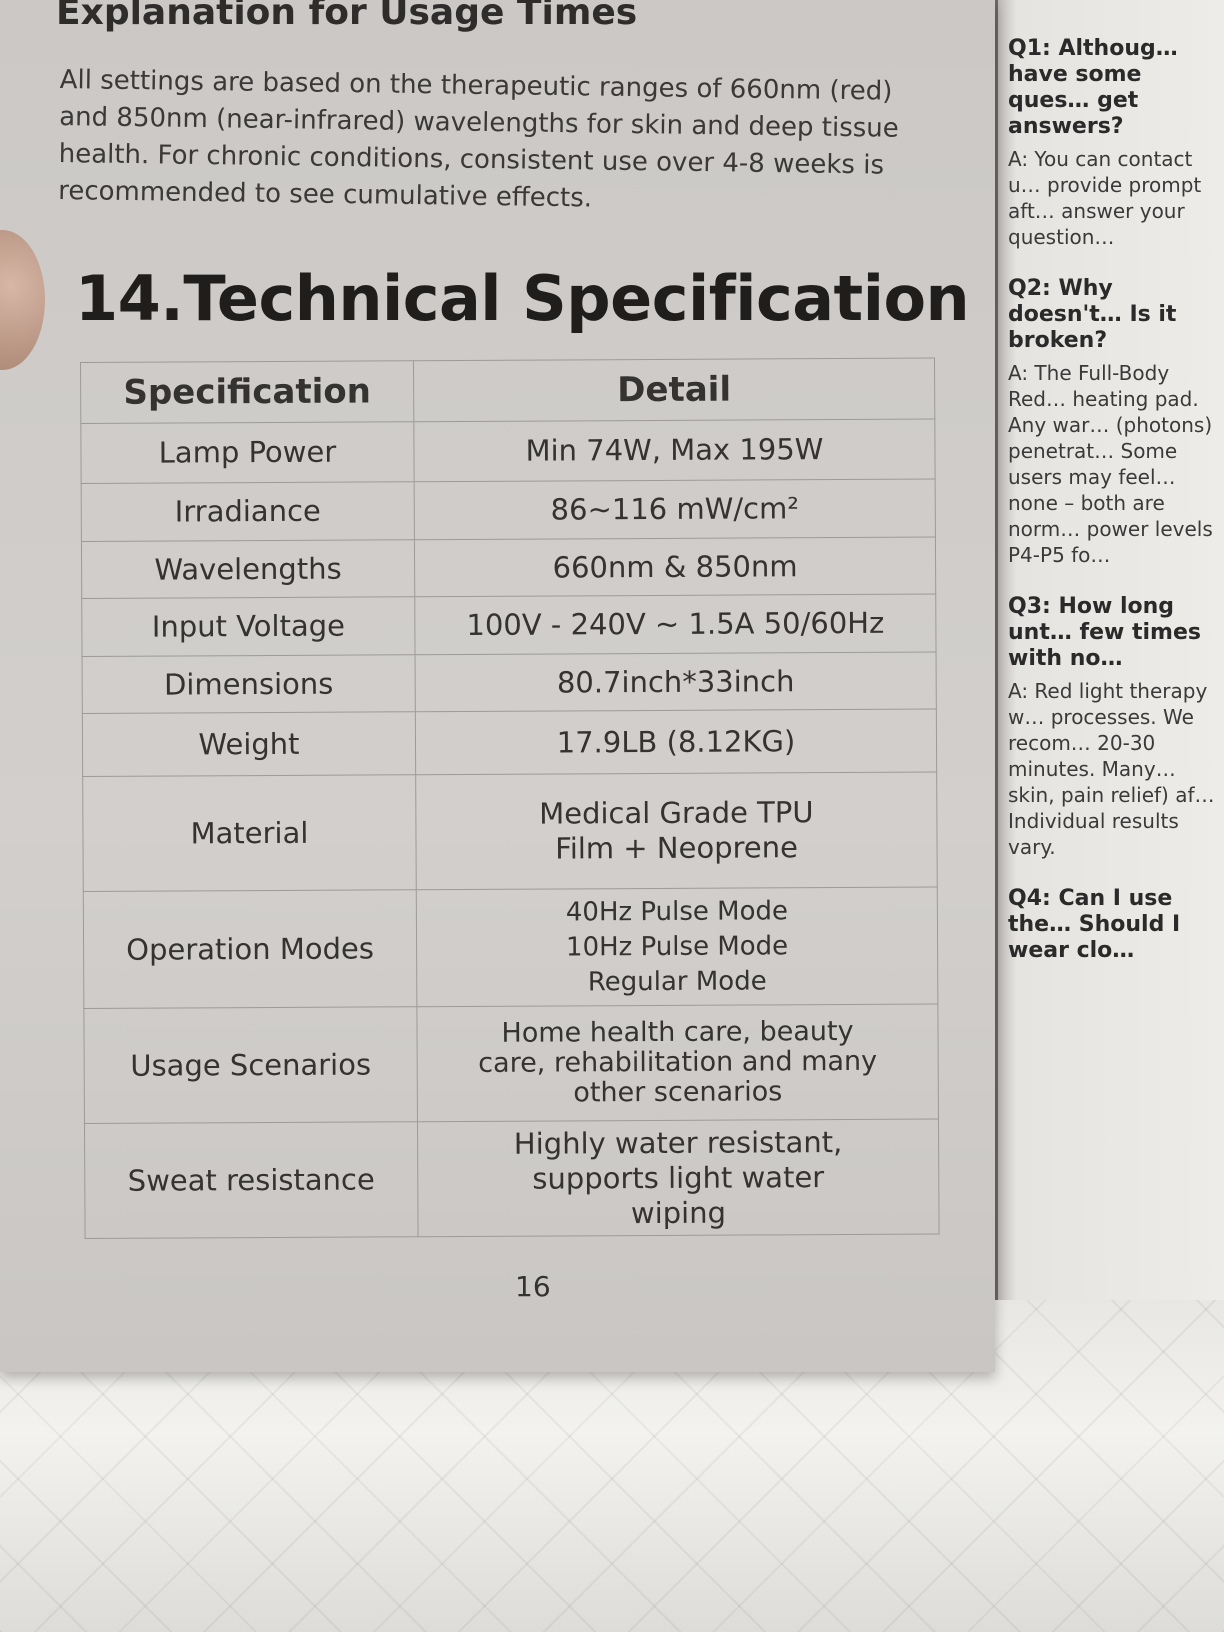 This screenshot has width=1224, height=1632. Describe the element at coordinates (533, 1286) in the screenshot. I see `page-number: 16` at that location.